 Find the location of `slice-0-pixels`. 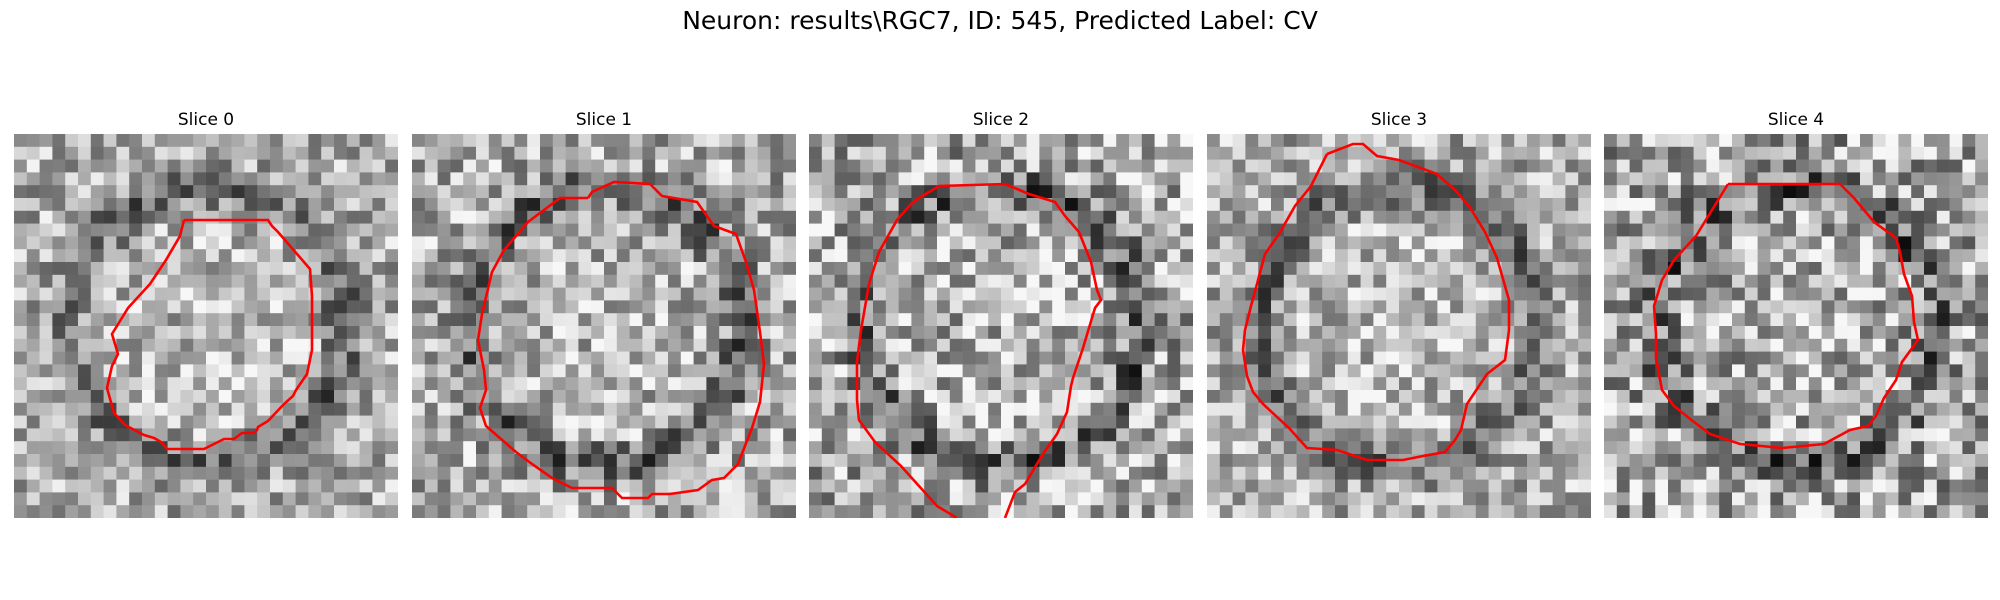

slice-0-pixels is located at coordinates (206, 326).